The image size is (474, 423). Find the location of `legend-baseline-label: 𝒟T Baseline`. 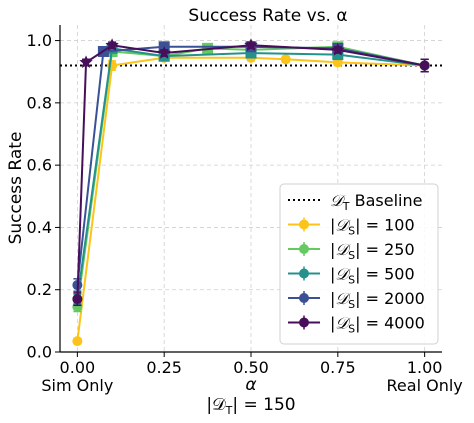

legend-baseline-label: 𝒟T Baseline is located at coordinates (376, 202).